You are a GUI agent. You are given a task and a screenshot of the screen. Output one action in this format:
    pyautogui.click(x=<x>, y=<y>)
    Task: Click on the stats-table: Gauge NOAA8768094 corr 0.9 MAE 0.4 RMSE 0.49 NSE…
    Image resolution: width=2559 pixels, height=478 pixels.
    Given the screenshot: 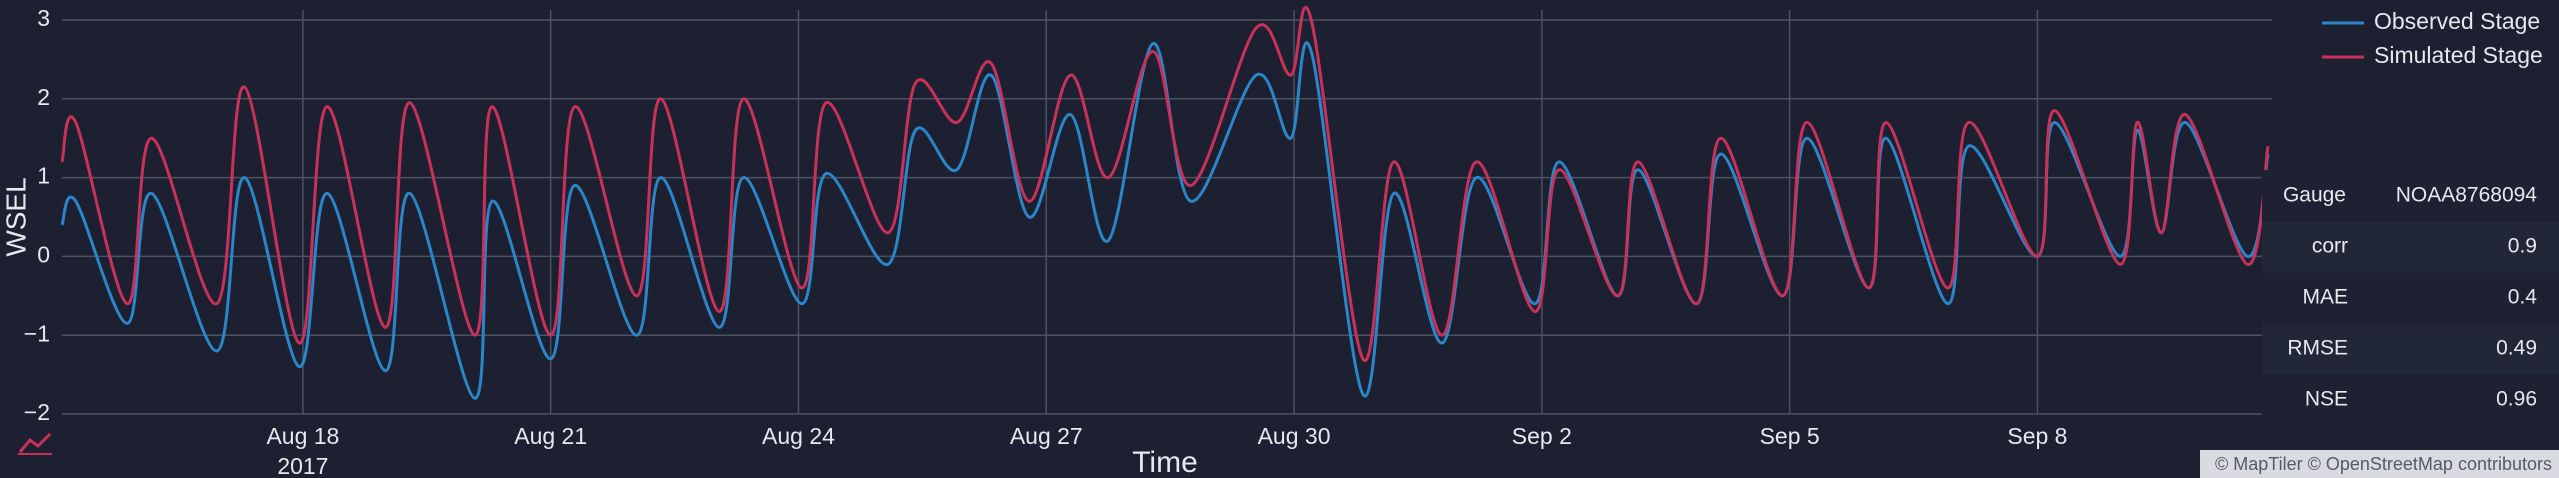 What is the action you would take?
    pyautogui.click(x=2410, y=297)
    